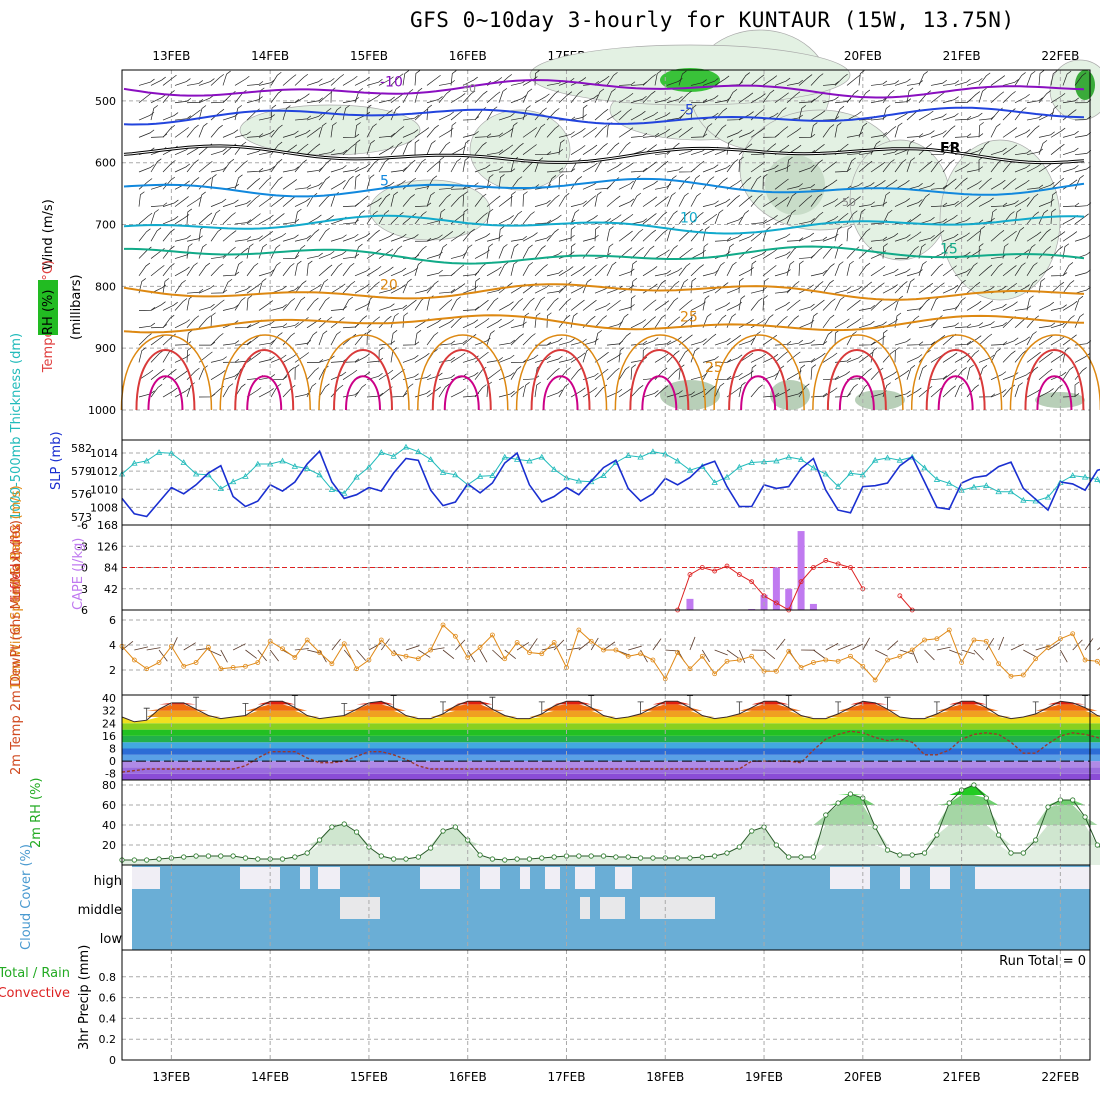  I want to click on temp-band, so click(611, 758).